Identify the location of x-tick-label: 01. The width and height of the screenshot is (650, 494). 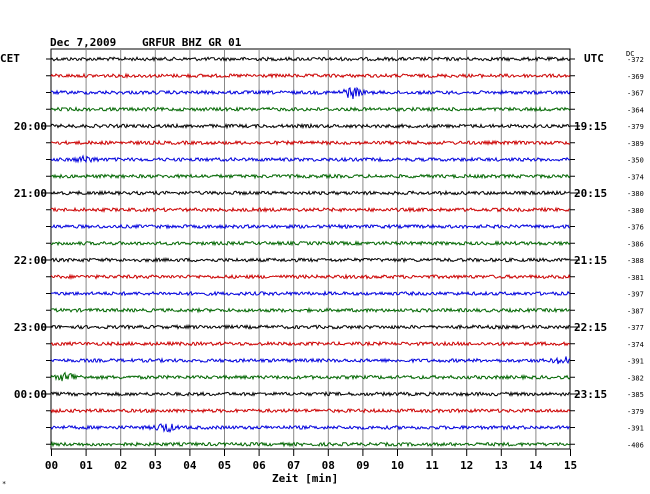
(86, 465).